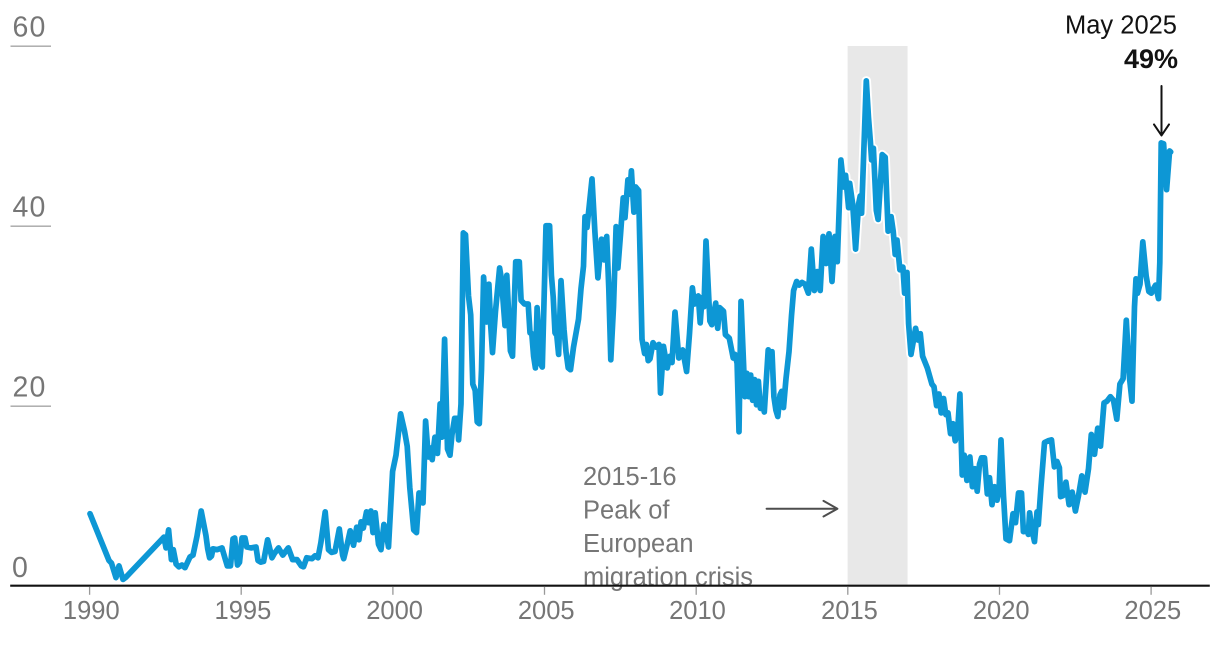  Describe the element at coordinates (243, 611) in the screenshot. I see `svg-text: 1995` at that location.